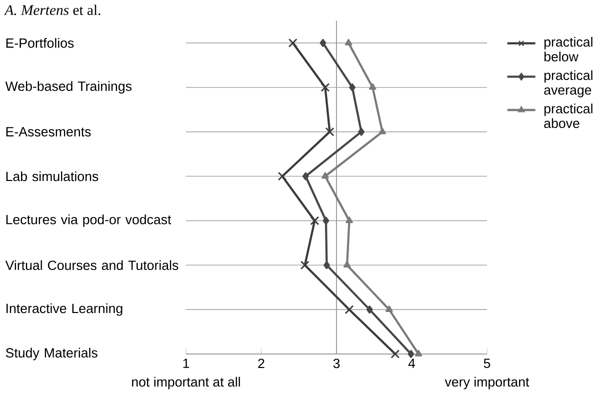 The width and height of the screenshot is (600, 400). I want to click on legend-label: practical above, so click(568, 116).